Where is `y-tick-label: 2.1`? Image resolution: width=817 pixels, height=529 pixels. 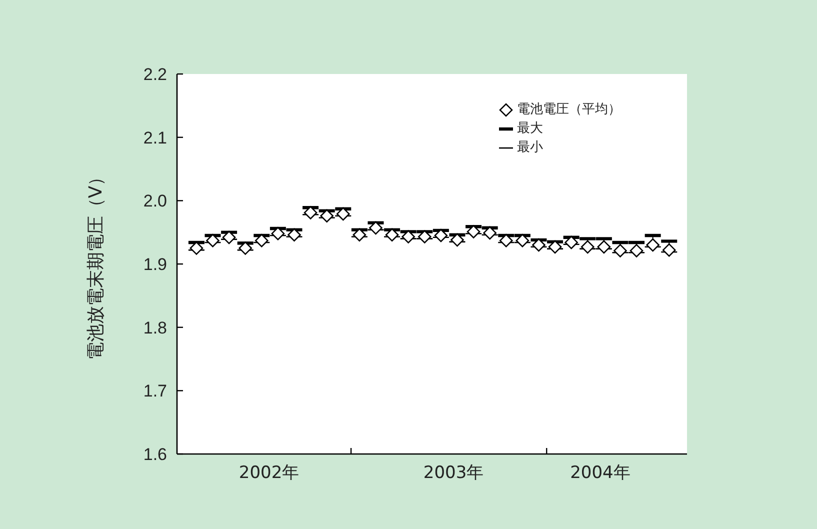 y-tick-label: 2.1 is located at coordinates (155, 138).